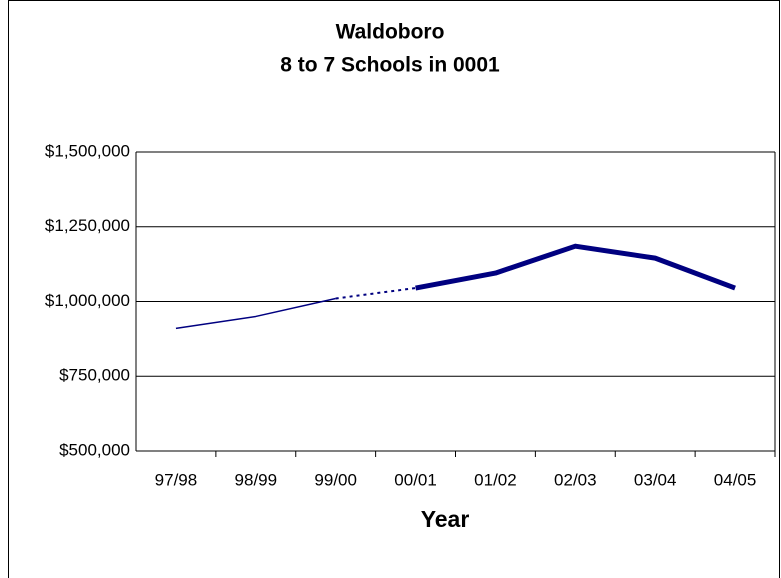 This screenshot has height=578, width=781. I want to click on x-tick-label: 02/03, so click(575, 479).